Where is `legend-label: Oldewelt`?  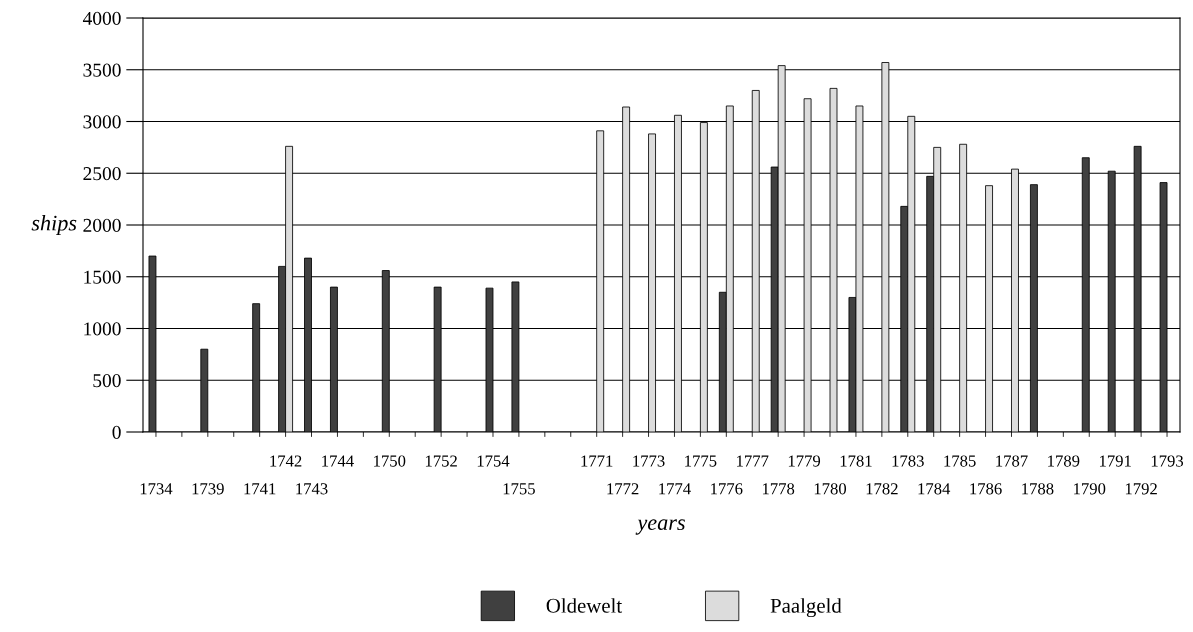 legend-label: Oldewelt is located at coordinates (584, 605).